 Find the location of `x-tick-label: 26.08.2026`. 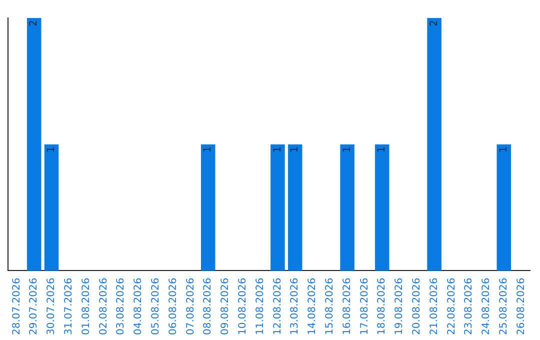

x-tick-label: 26.08.2026 is located at coordinates (521, 307).